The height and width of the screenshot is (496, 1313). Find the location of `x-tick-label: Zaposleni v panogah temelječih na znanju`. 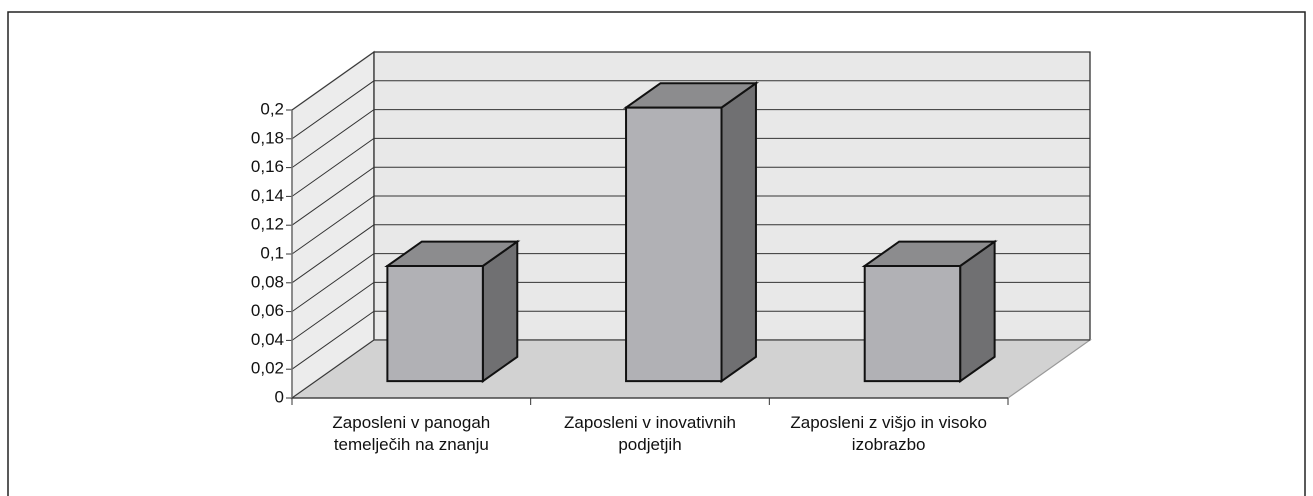

x-tick-label: Zaposleni v panogah temelječih na znanju is located at coordinates (411, 433).